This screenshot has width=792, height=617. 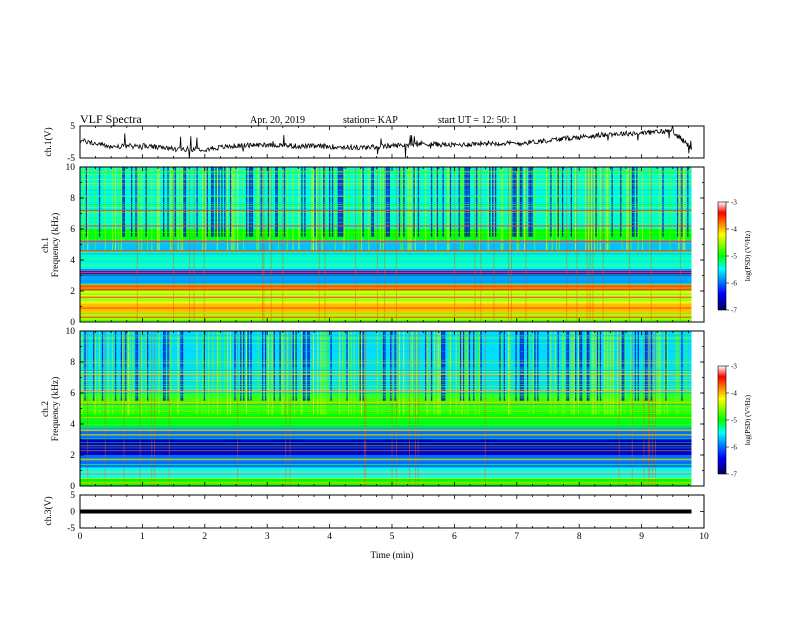 I want to click on x-tick-label: 7, so click(x=516, y=537).